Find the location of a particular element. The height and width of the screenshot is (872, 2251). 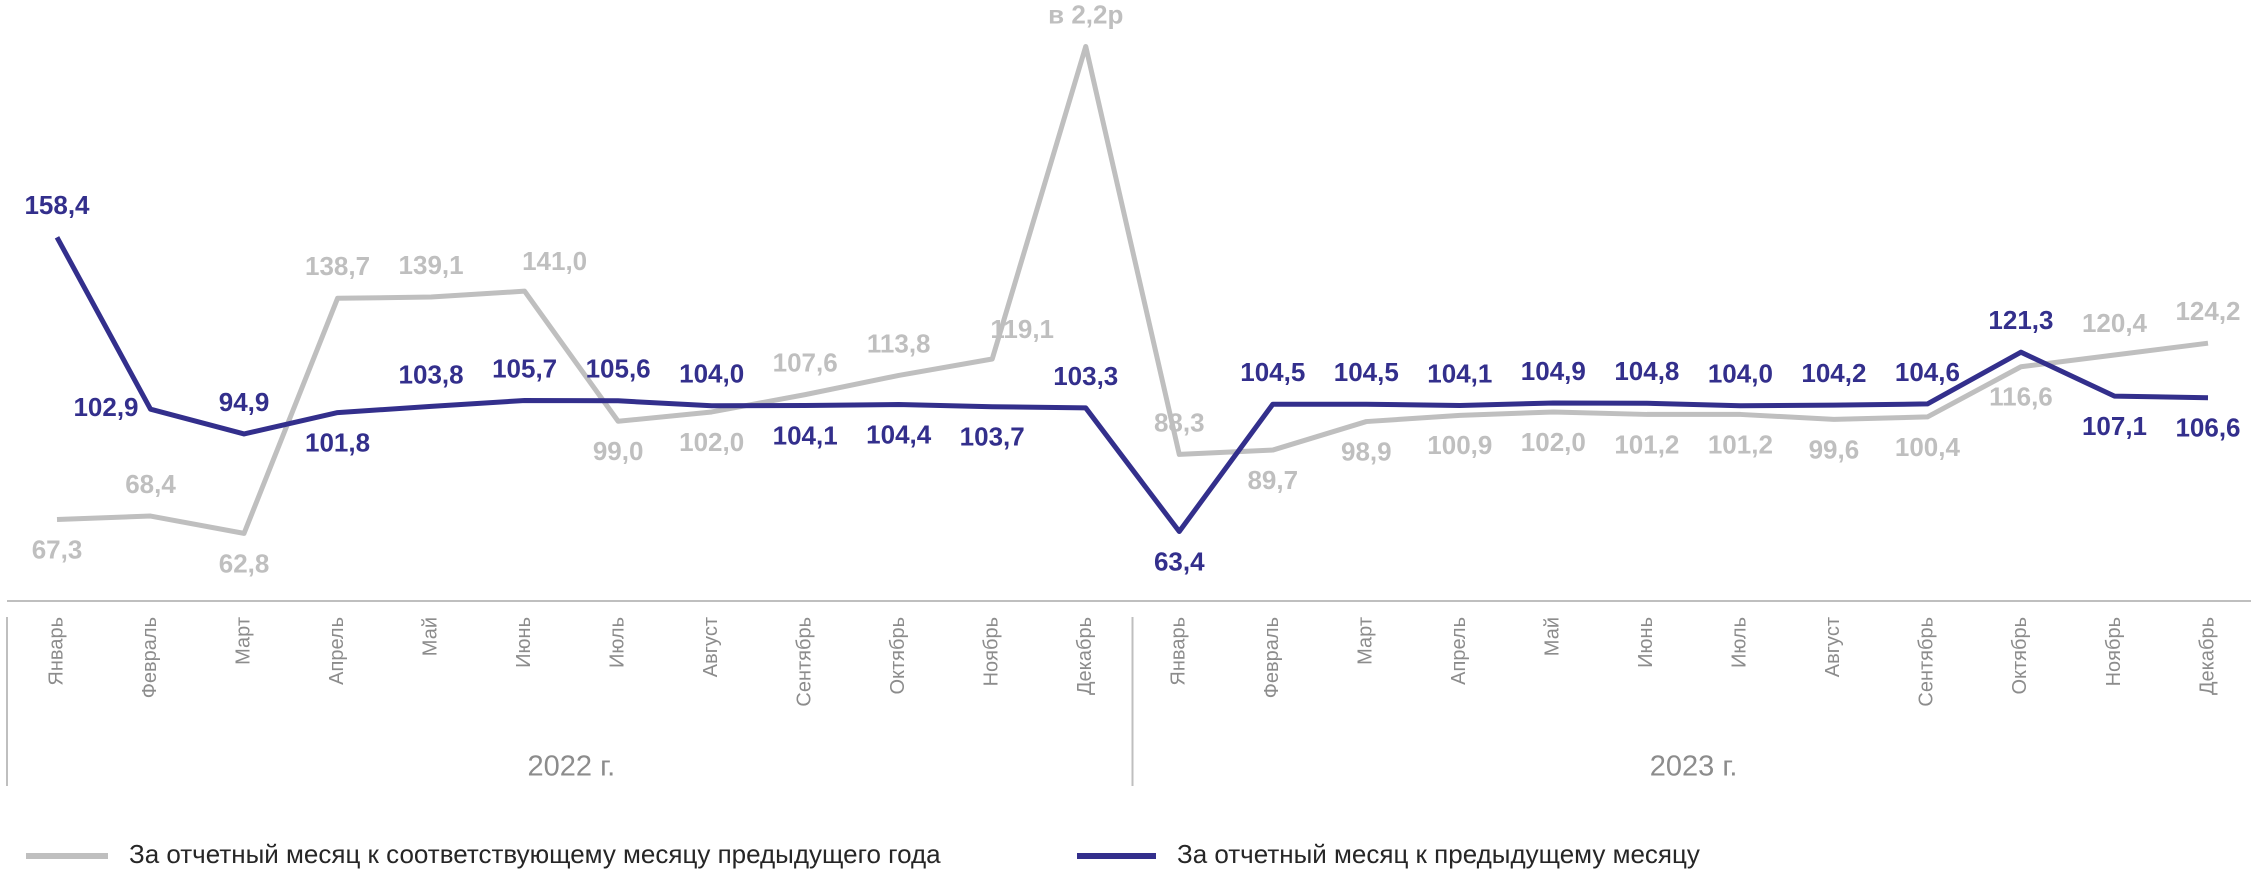

value-label: 139,1 is located at coordinates (431, 265).